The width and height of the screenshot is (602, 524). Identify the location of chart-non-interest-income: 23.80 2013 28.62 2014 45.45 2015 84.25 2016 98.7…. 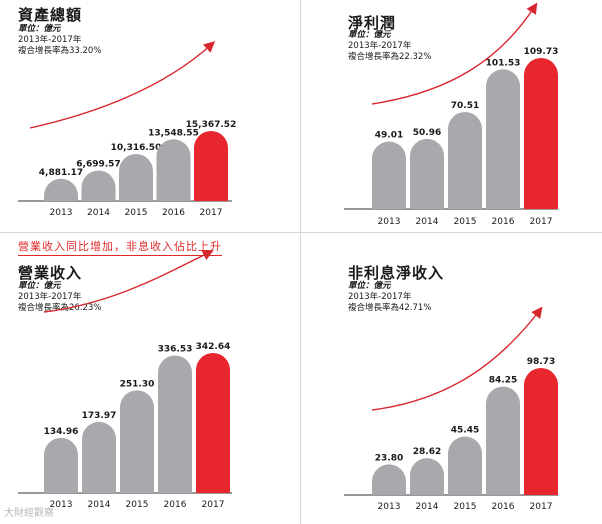
(451, 409).